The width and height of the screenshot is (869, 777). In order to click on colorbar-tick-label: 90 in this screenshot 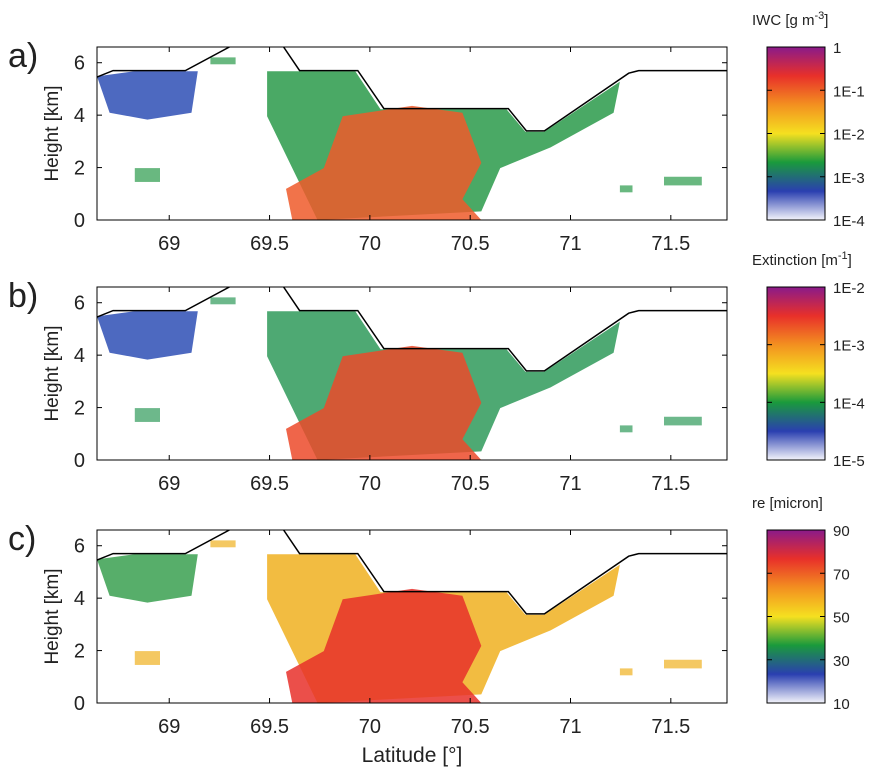, I will do `click(841, 531)`.